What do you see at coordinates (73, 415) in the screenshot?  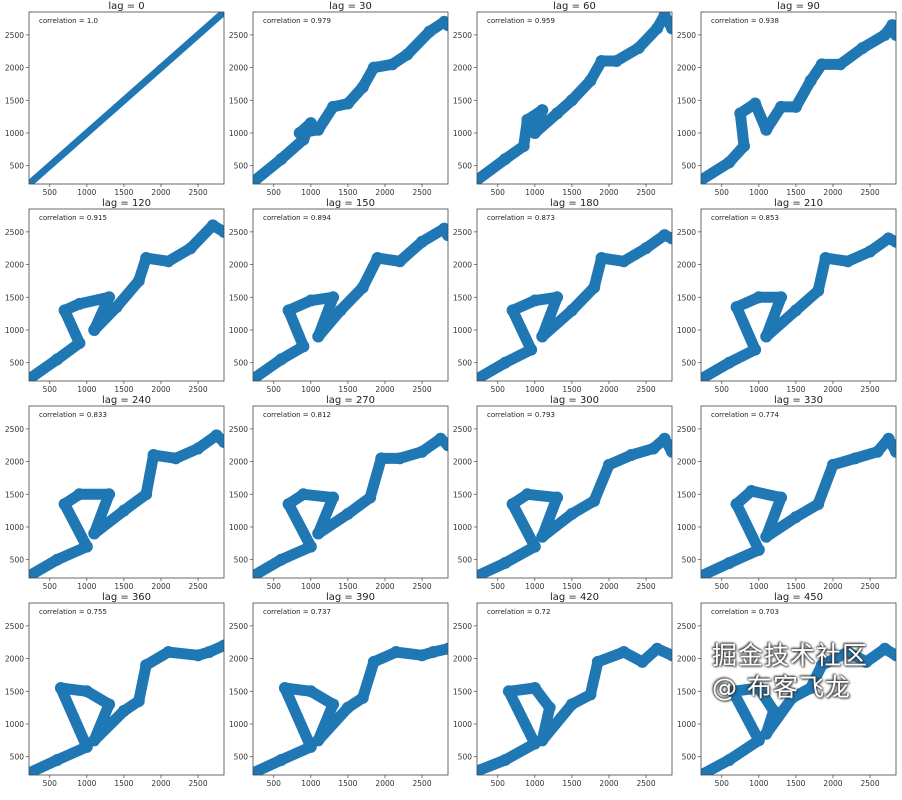 I see `correlation-annotation: correlation = 0.833` at bounding box center [73, 415].